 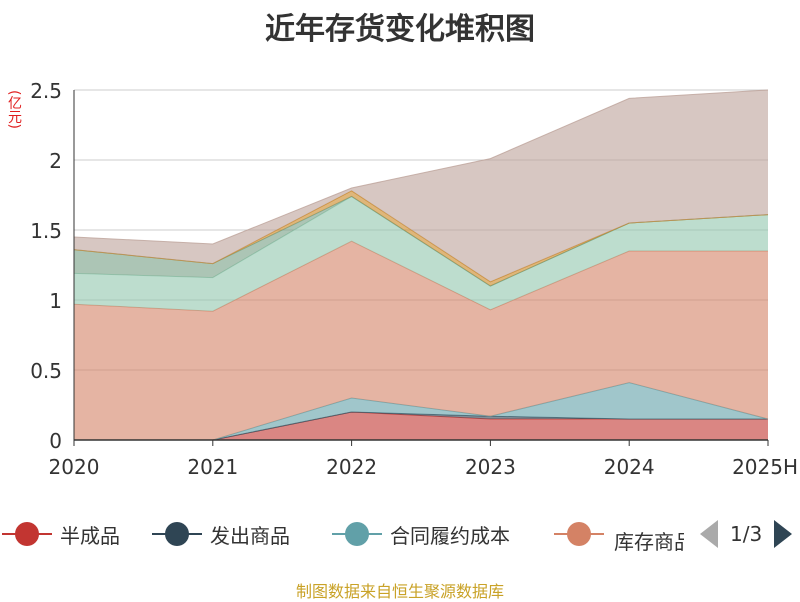 What do you see at coordinates (250, 535) in the screenshot?
I see `legend-label: 发出商品` at bounding box center [250, 535].